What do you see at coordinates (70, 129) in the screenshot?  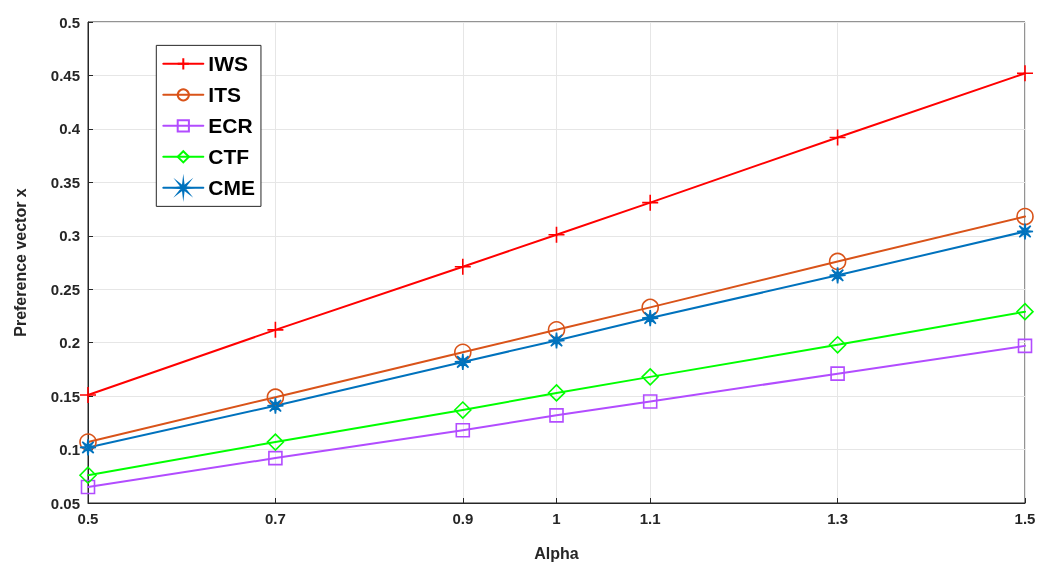 I see `y-tick-label: 0.4` at bounding box center [70, 129].